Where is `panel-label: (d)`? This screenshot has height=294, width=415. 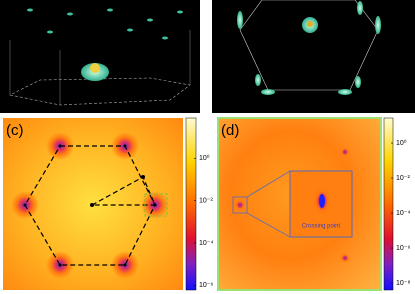
panel-label: (d) is located at coordinates (230, 130).